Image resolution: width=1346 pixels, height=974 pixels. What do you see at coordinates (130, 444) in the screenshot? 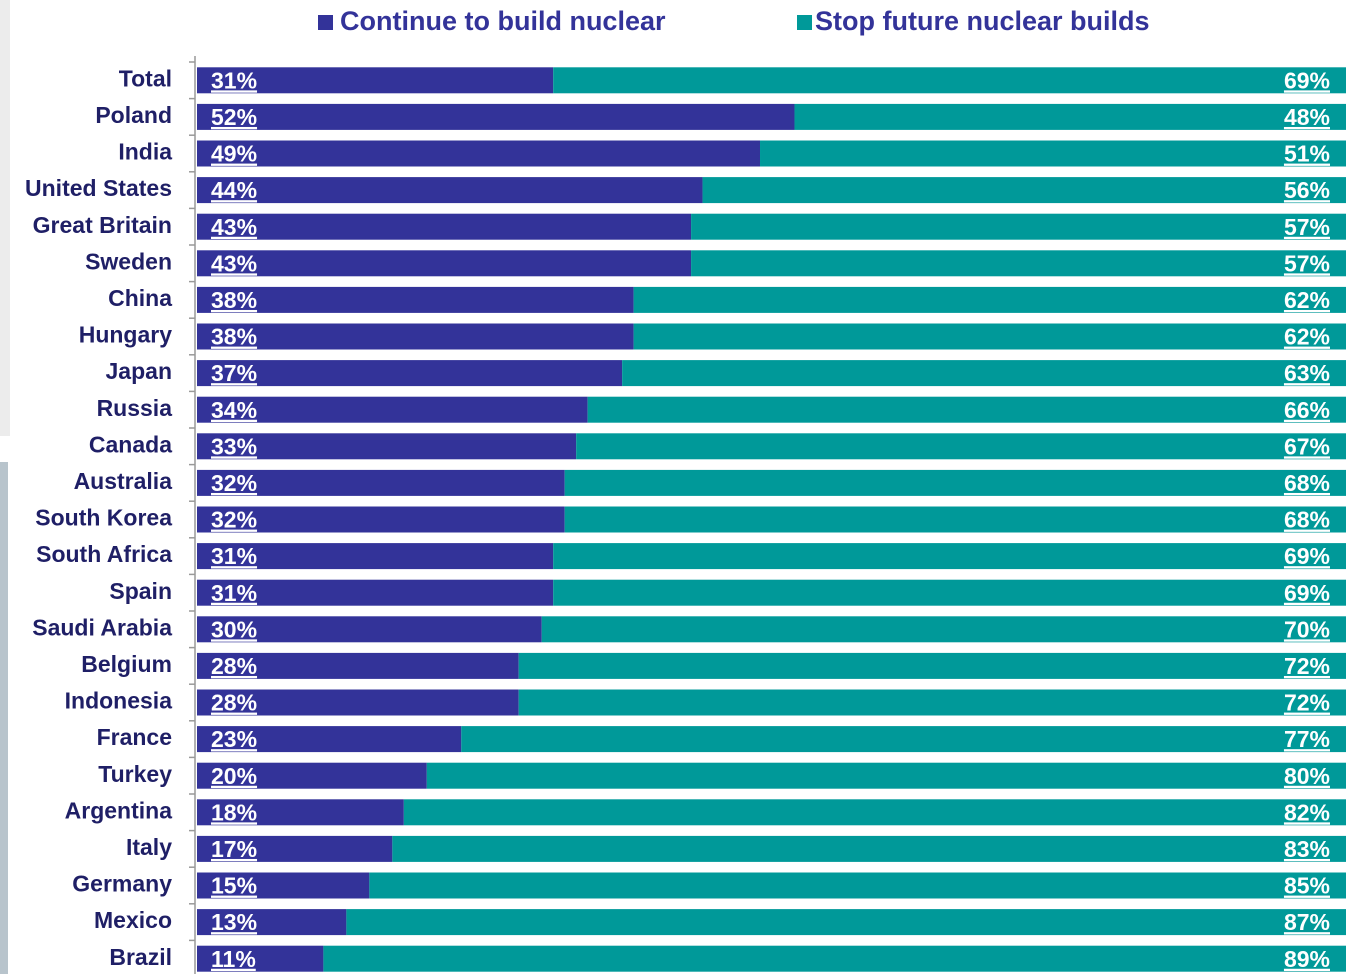
I see `y-tick-label: Canada` at bounding box center [130, 444].